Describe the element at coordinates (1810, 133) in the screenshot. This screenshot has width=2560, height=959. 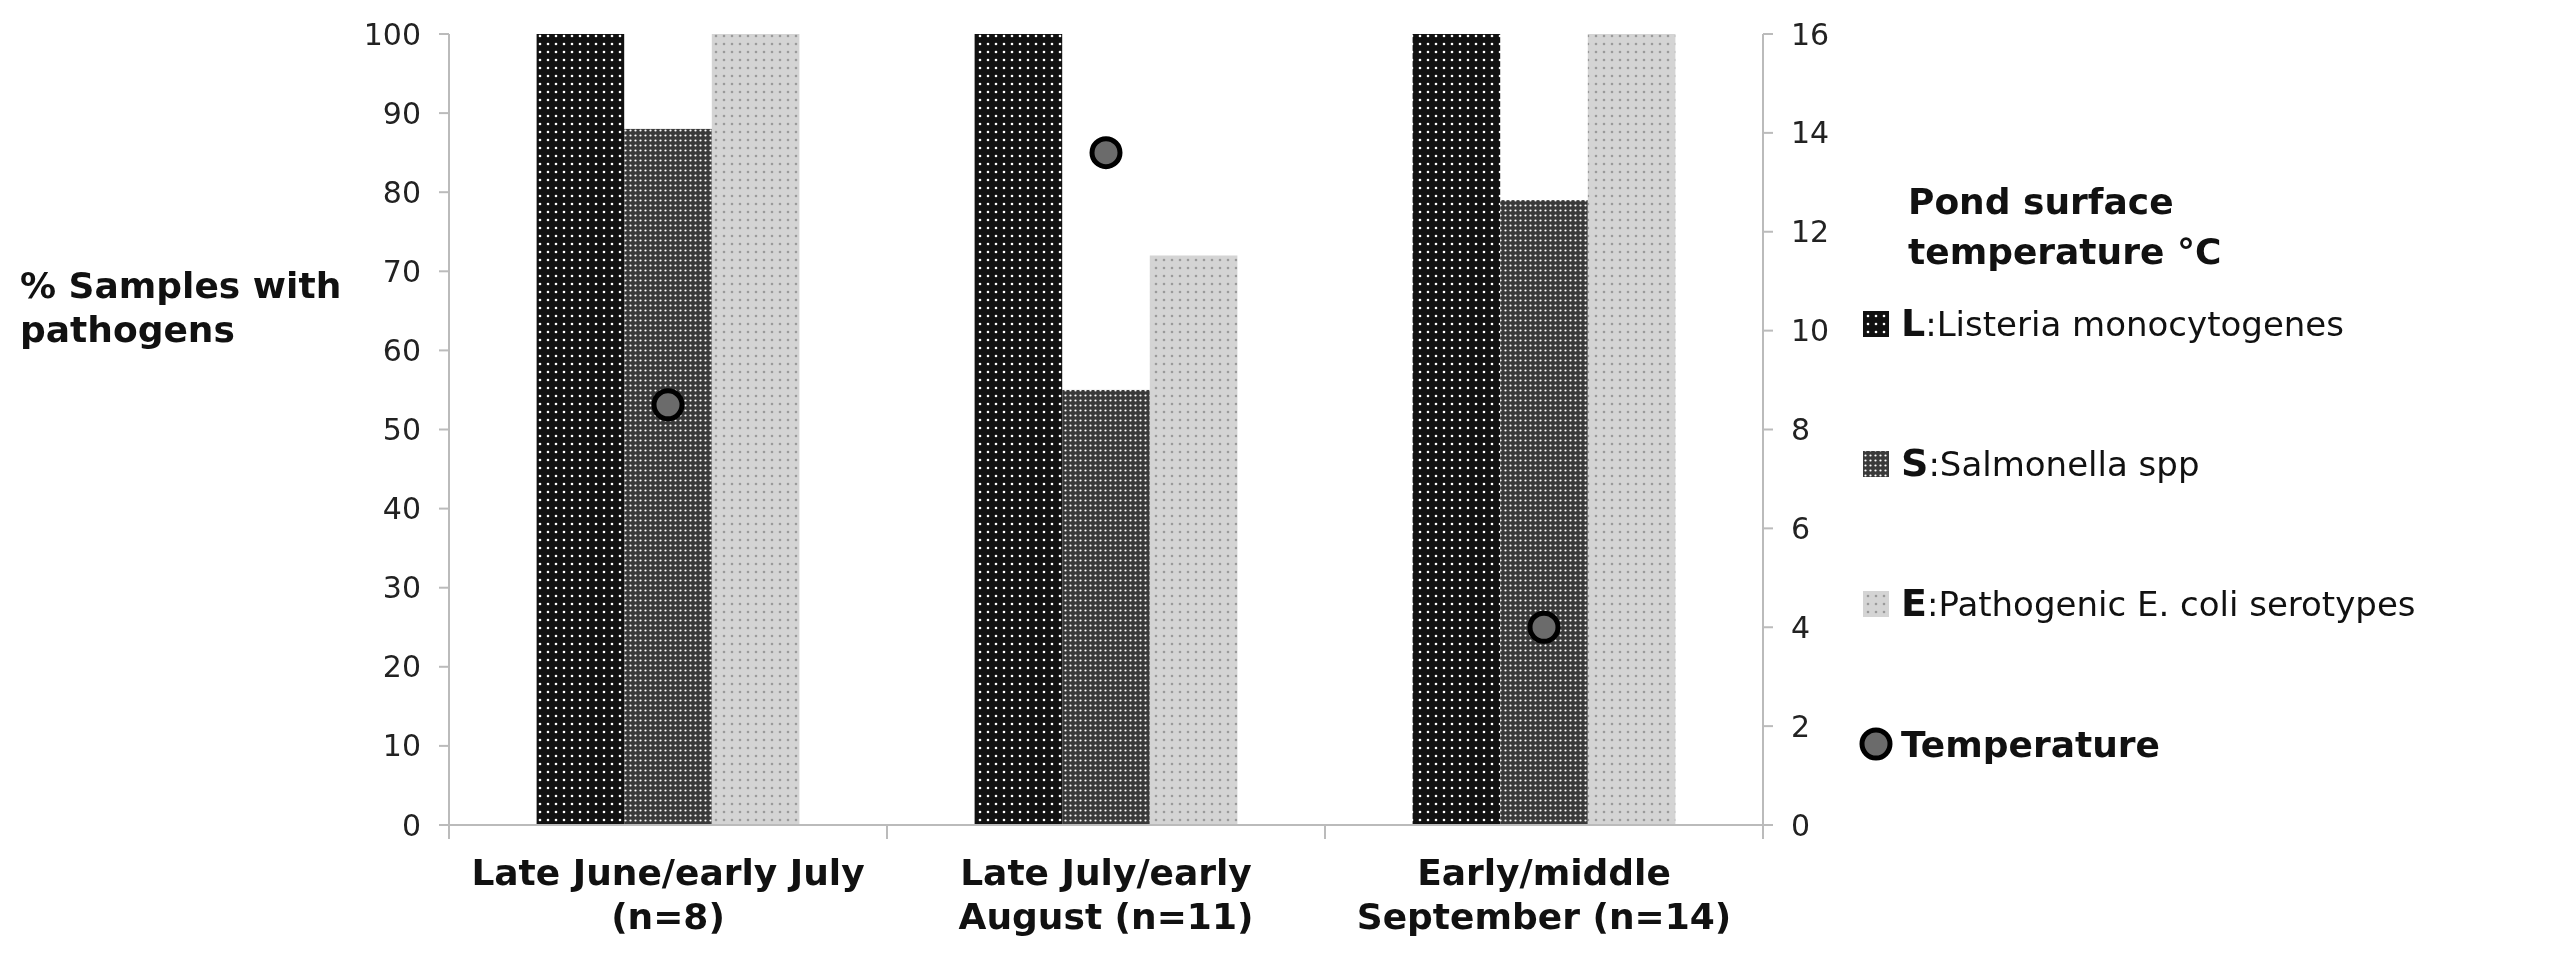
I see `y2-tick-label: 14` at that location.